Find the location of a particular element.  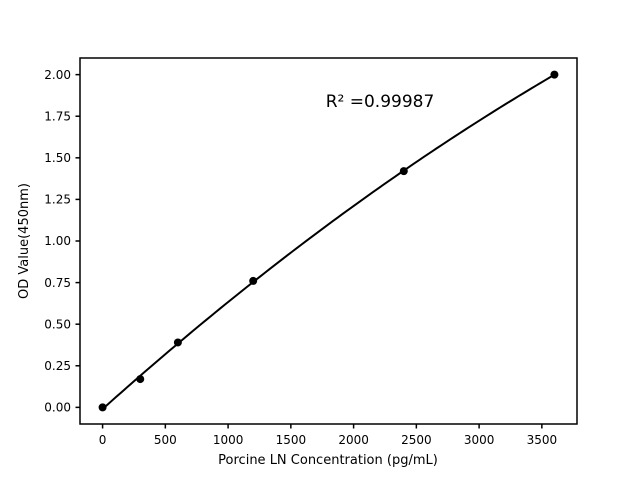

x-tick-label: 2500 is located at coordinates (416, 440).